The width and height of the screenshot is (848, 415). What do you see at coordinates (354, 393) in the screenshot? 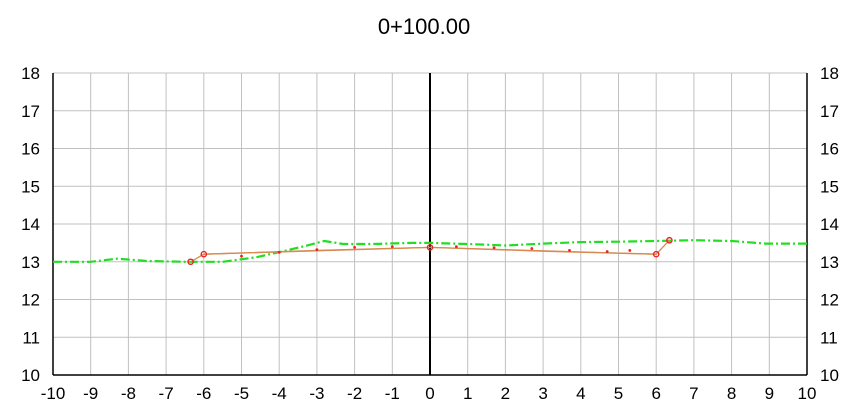
I see `x-tick-label: -2` at bounding box center [354, 393].